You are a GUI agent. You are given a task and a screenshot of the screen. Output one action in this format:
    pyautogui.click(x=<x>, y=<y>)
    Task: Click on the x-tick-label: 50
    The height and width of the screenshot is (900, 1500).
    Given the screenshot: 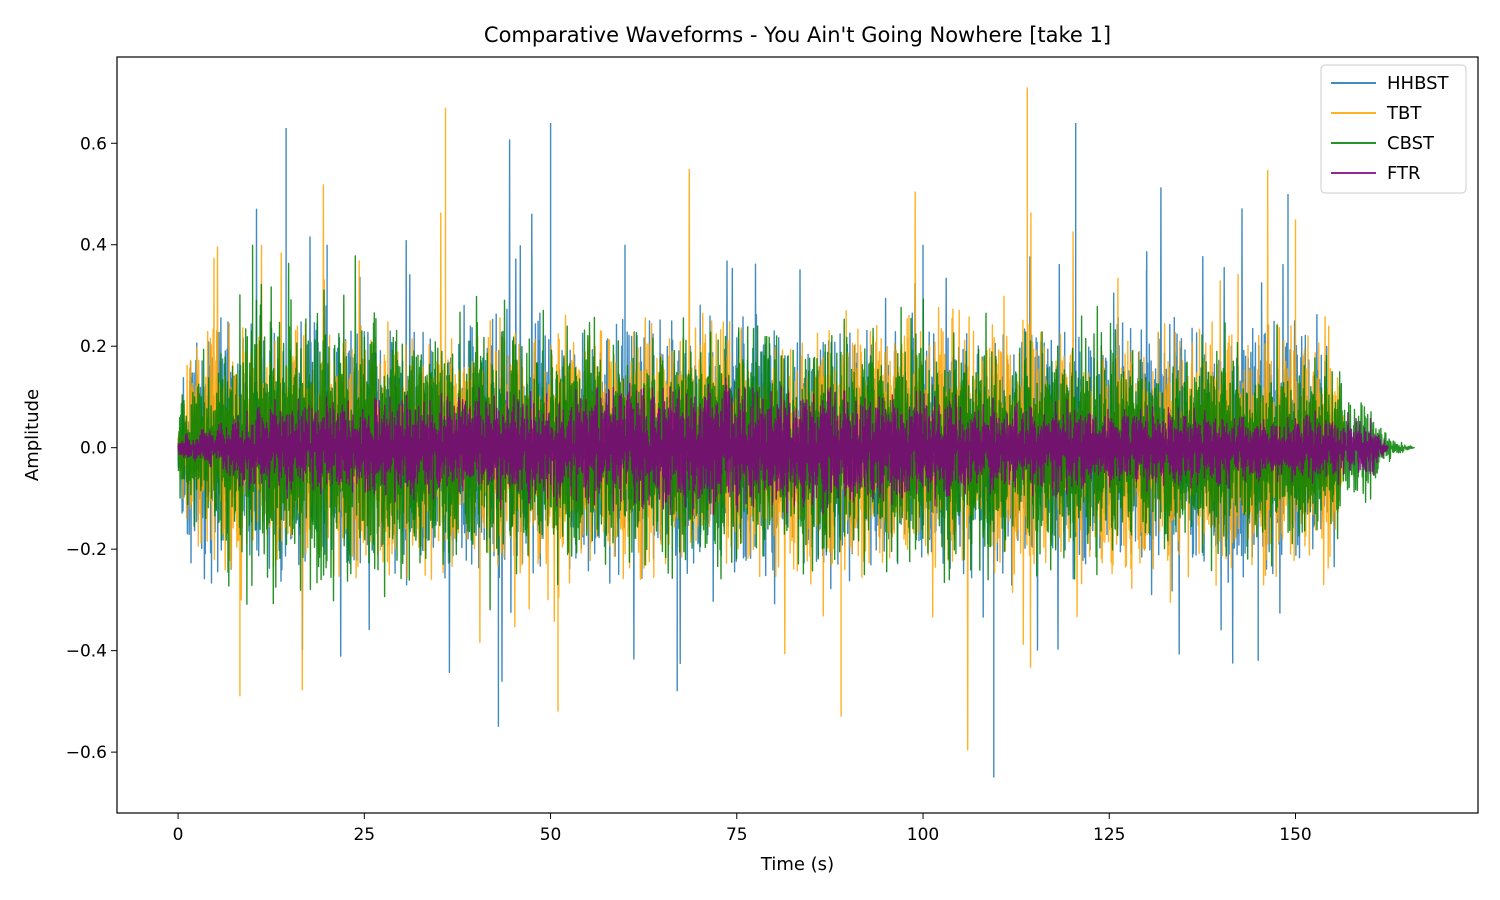 What is the action you would take?
    pyautogui.click(x=551, y=835)
    